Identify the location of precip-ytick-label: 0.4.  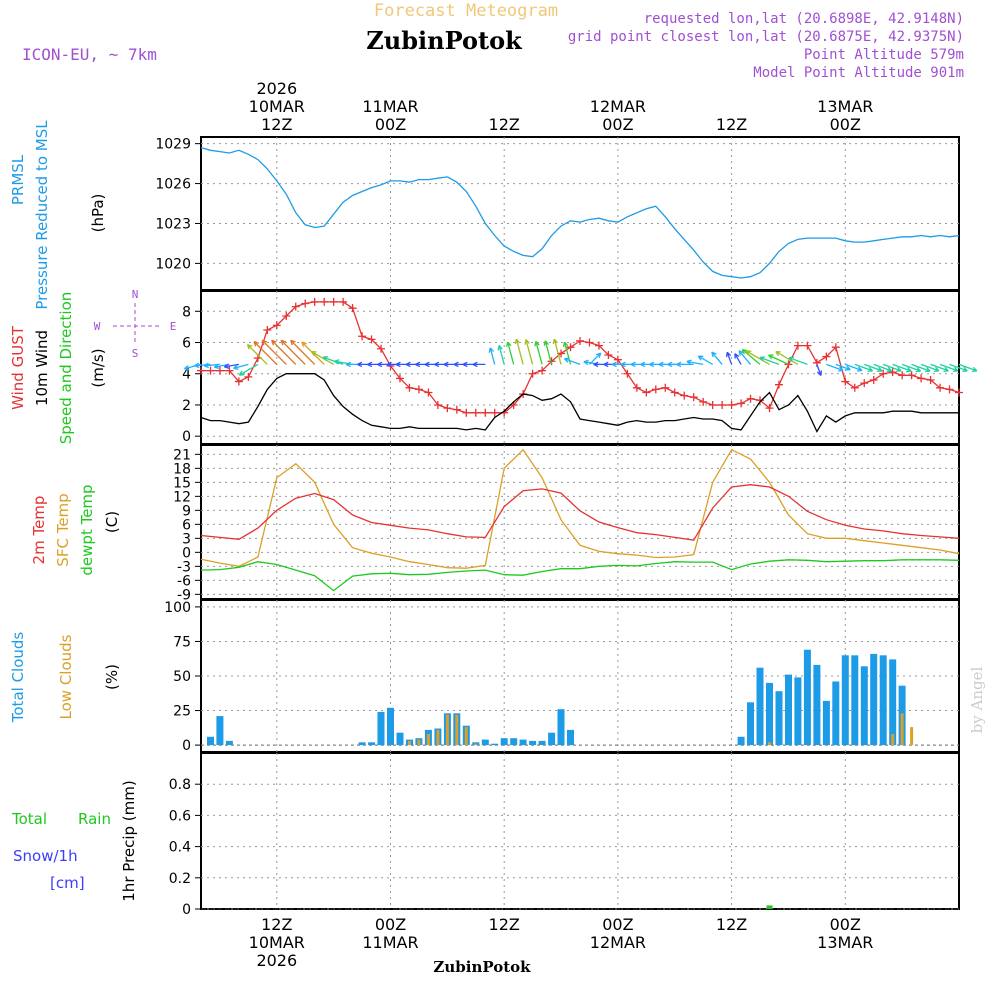
(180, 848).